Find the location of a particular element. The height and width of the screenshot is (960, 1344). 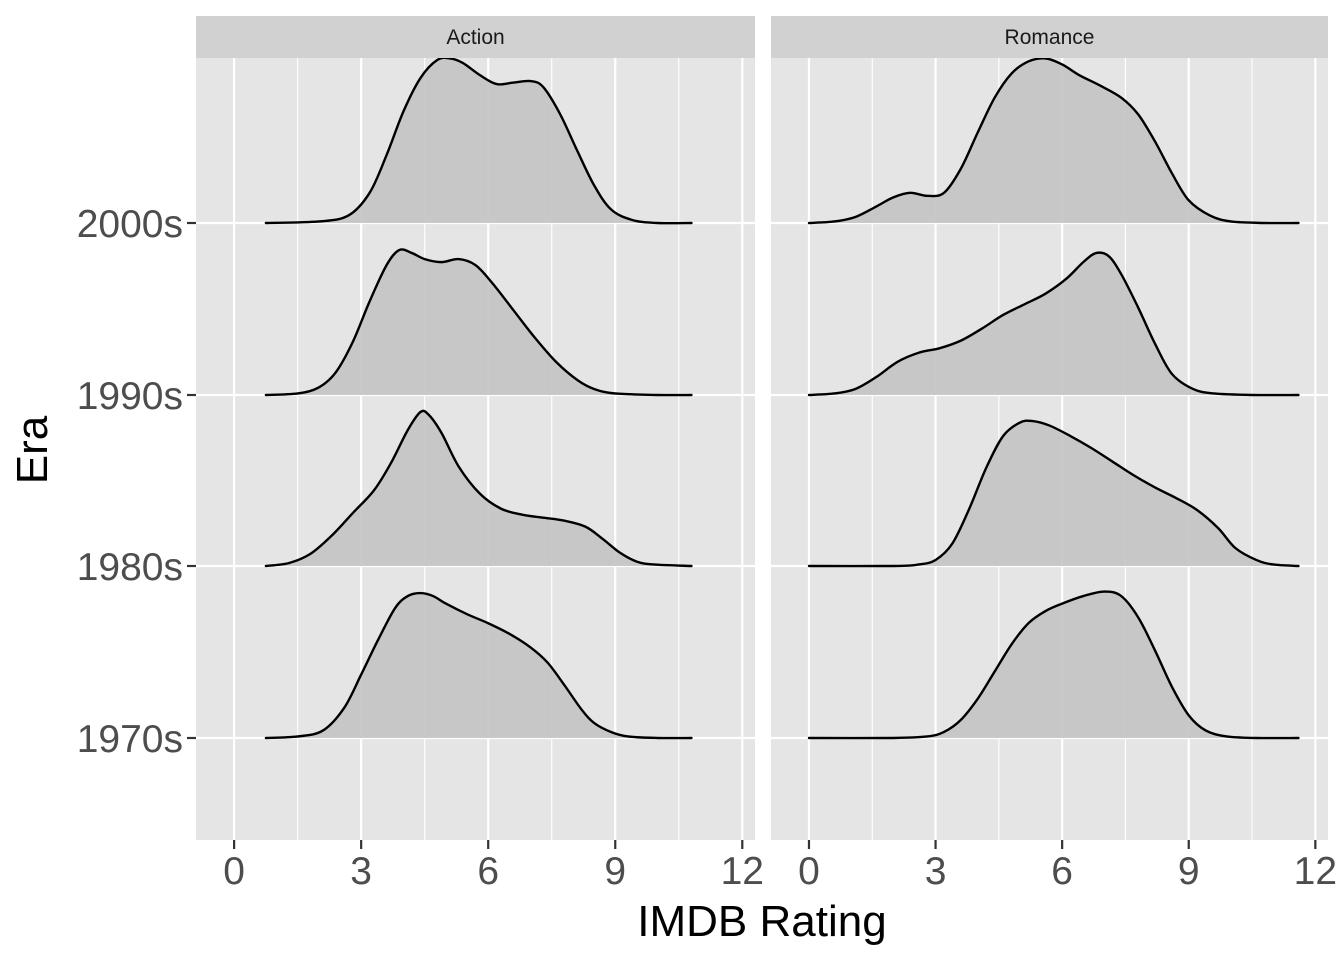

x-axis: 0 3 6 9 12 0 3 6 9 12 is located at coordinates (780, 866).